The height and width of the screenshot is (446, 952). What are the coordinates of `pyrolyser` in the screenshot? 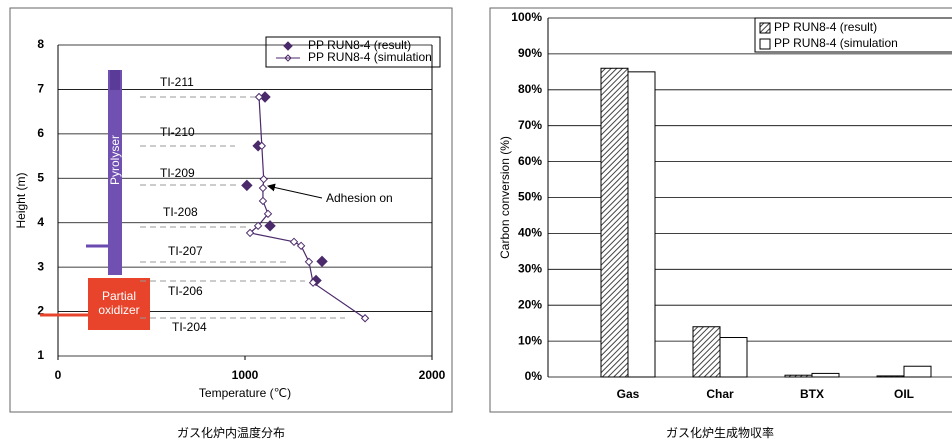 It's located at (115, 172).